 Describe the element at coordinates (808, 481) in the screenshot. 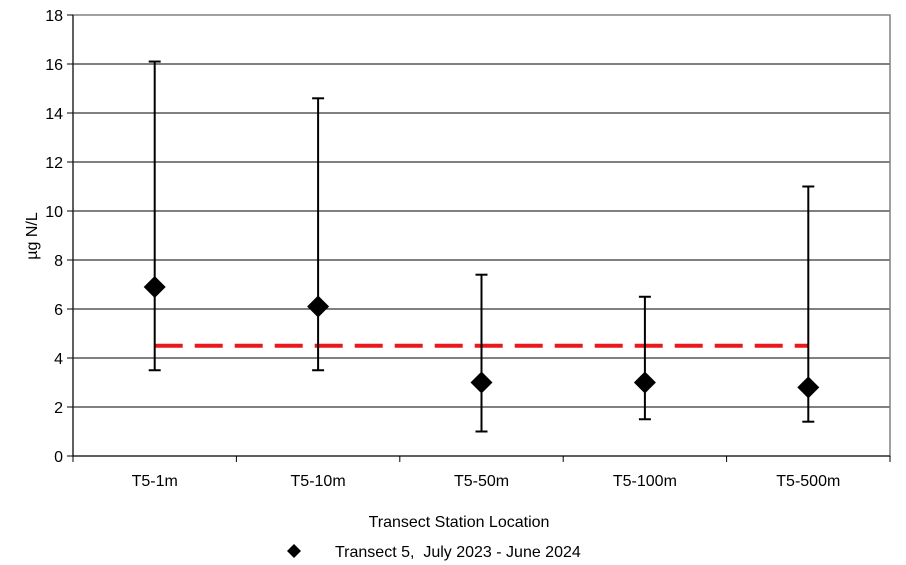

I see `x-tick-label: T5-500m` at that location.